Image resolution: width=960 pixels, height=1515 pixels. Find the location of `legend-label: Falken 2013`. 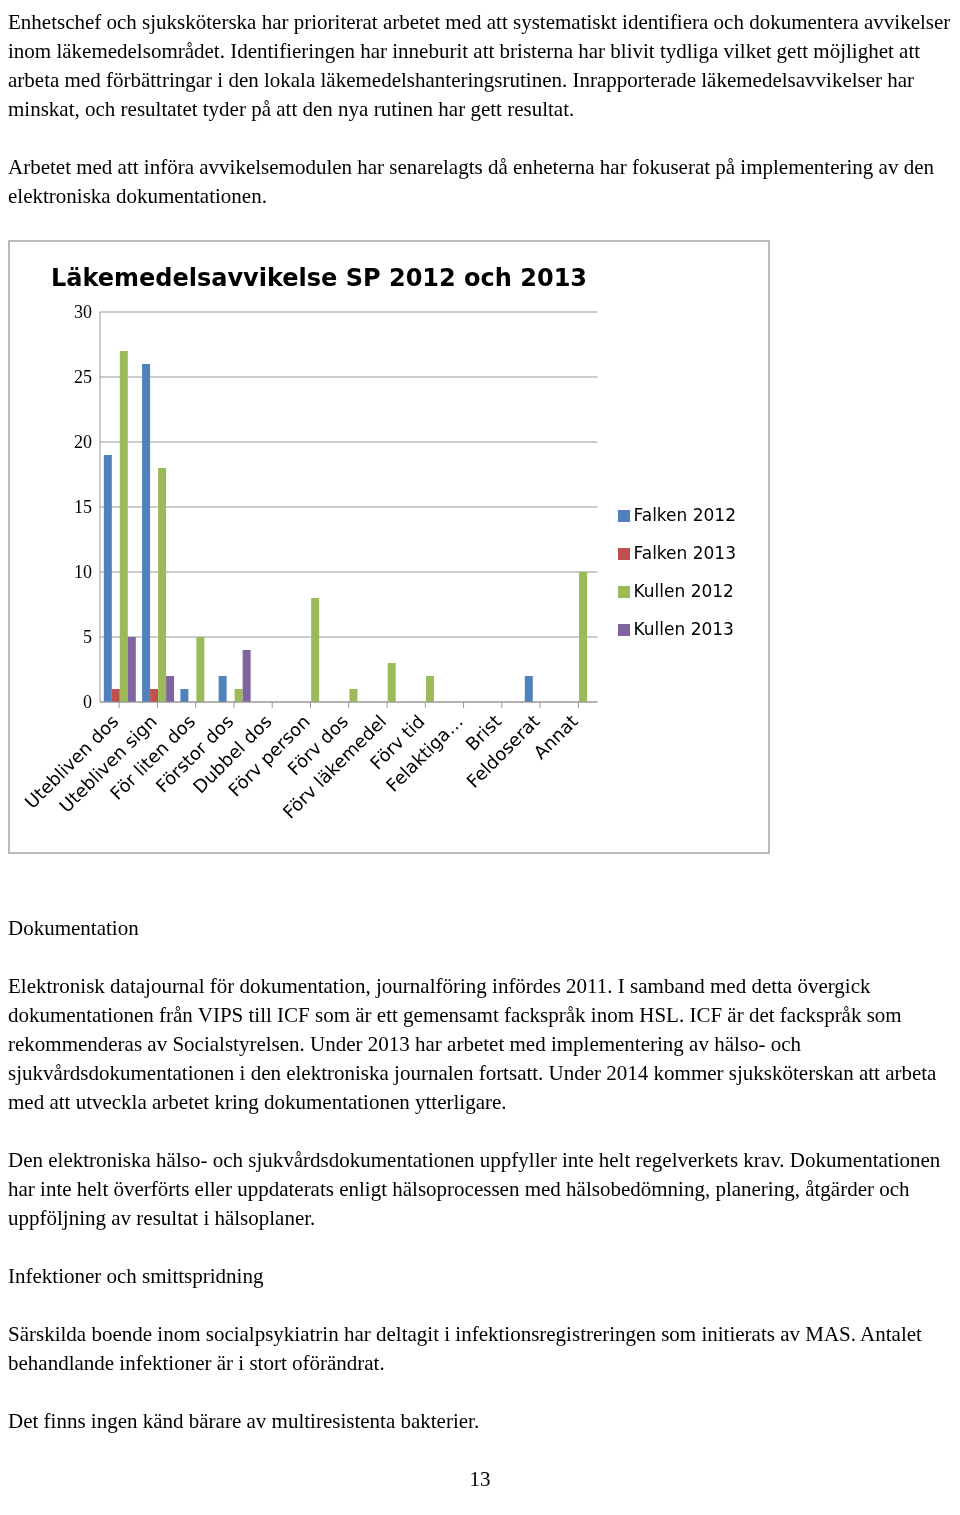

legend-label: Falken 2013 is located at coordinates (684, 553).